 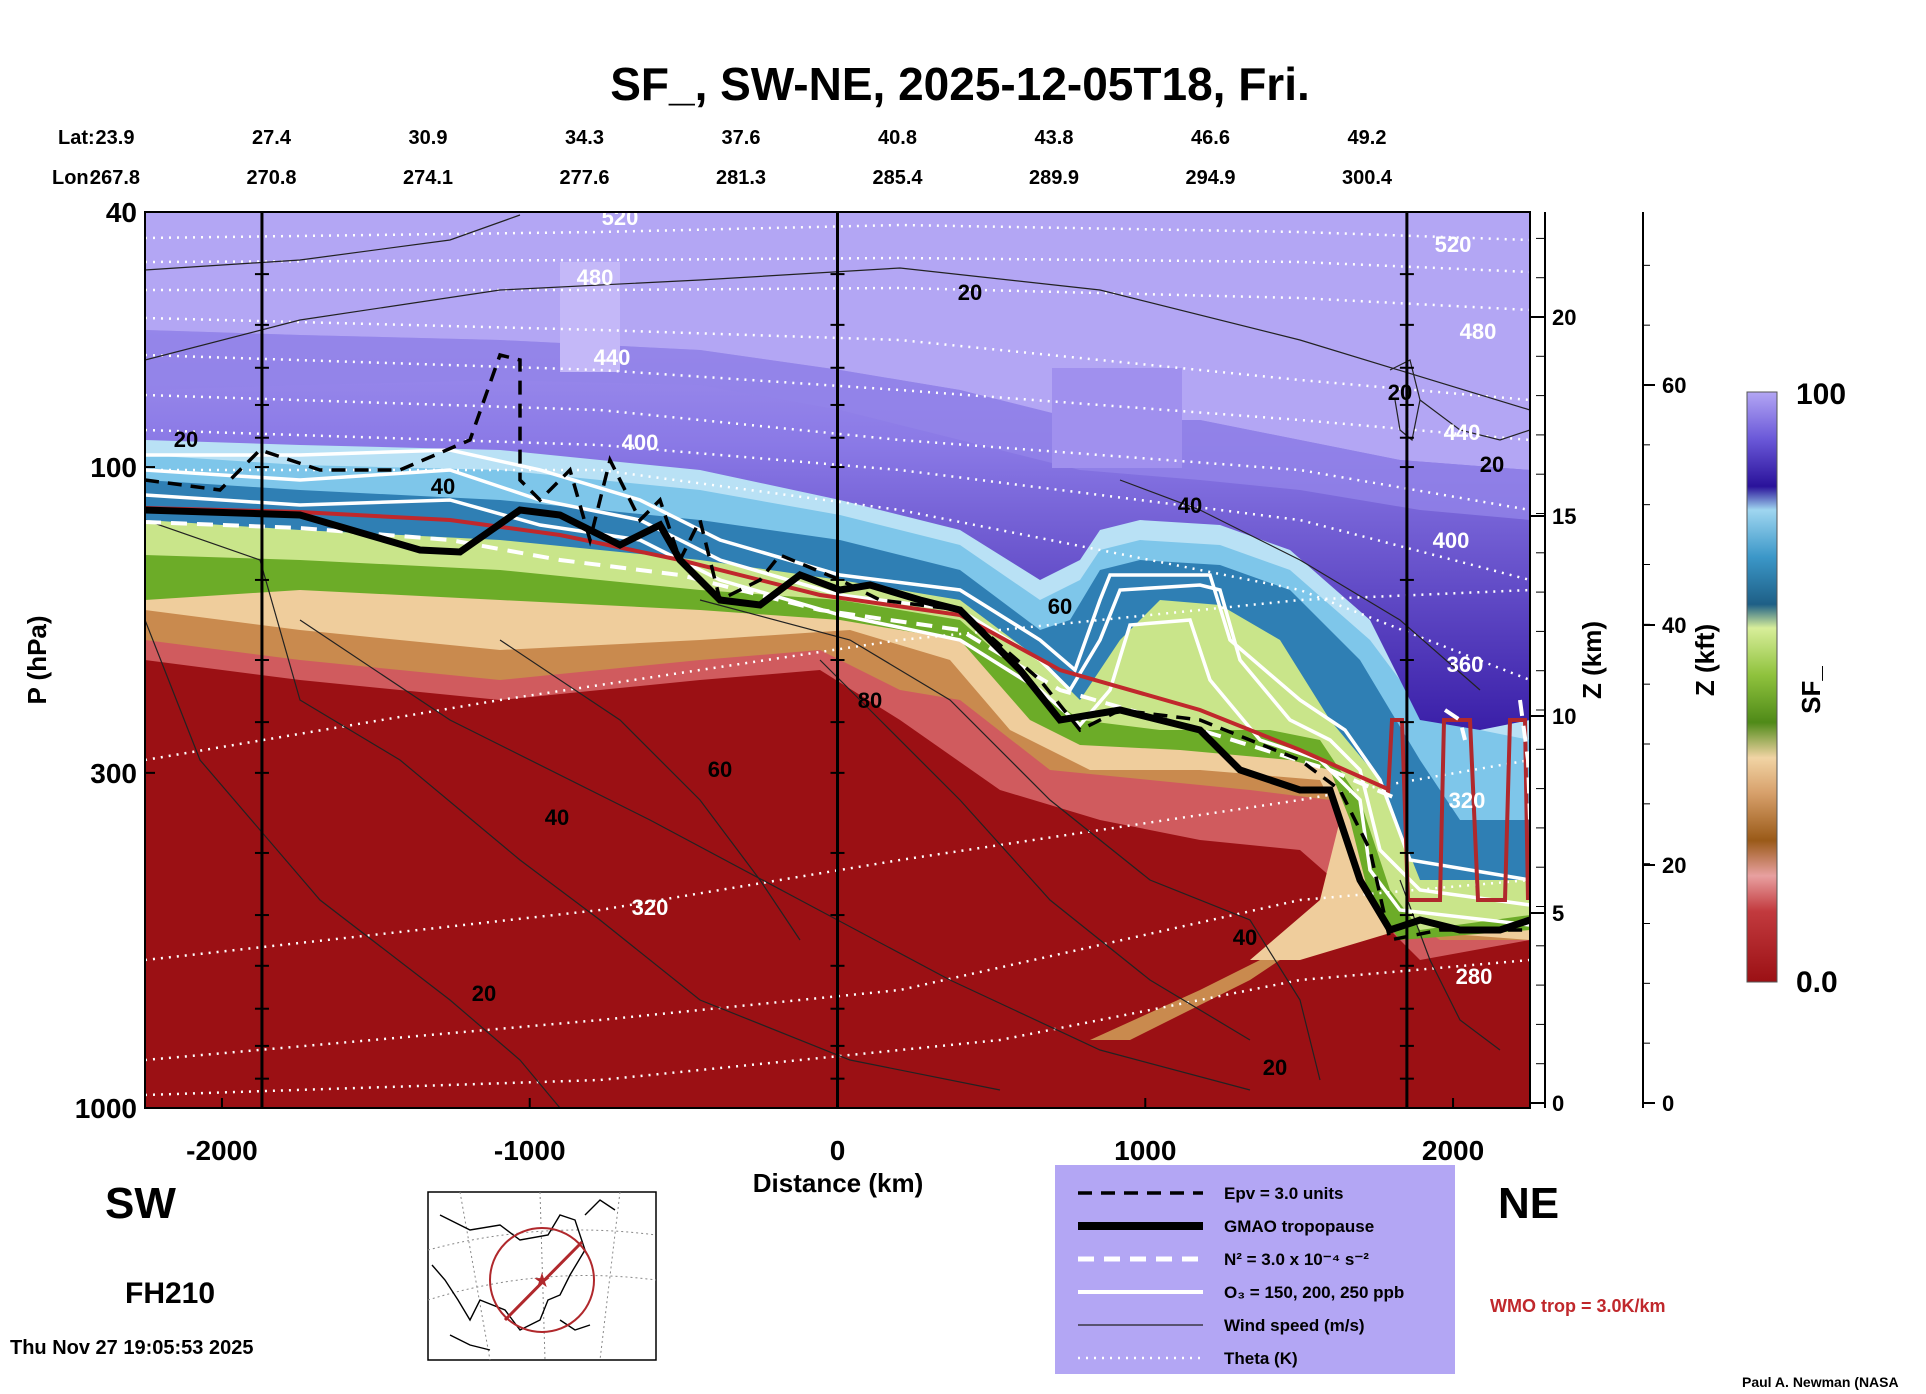 I want to click on z-kft-axis-ticks: 60 40 20 0, so click(x=1664, y=664).